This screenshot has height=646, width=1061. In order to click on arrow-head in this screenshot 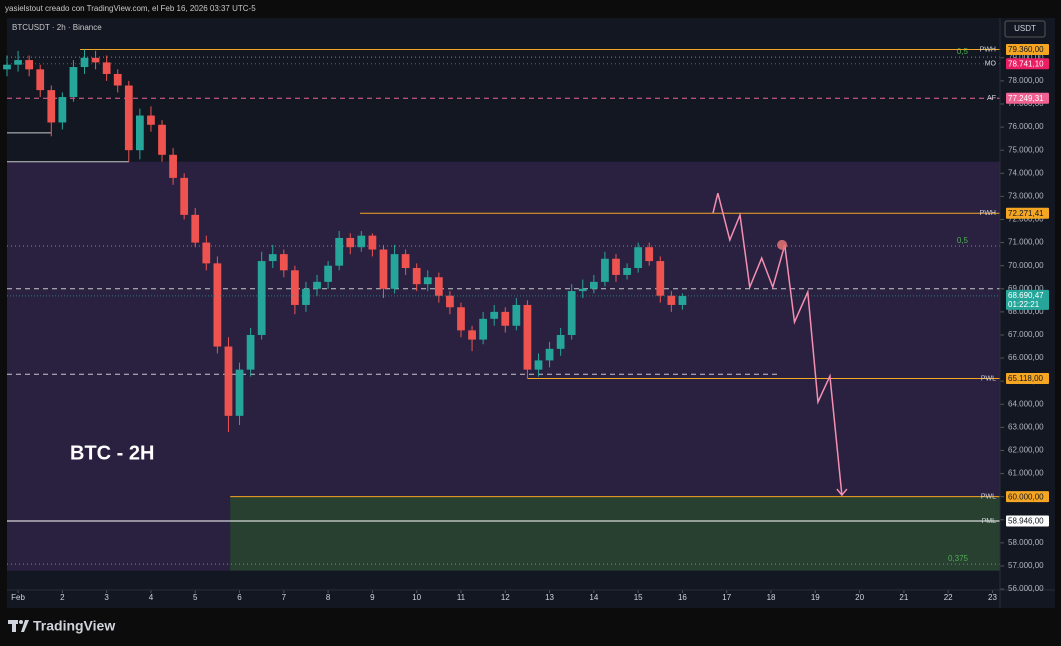, I will do `click(842, 492)`.